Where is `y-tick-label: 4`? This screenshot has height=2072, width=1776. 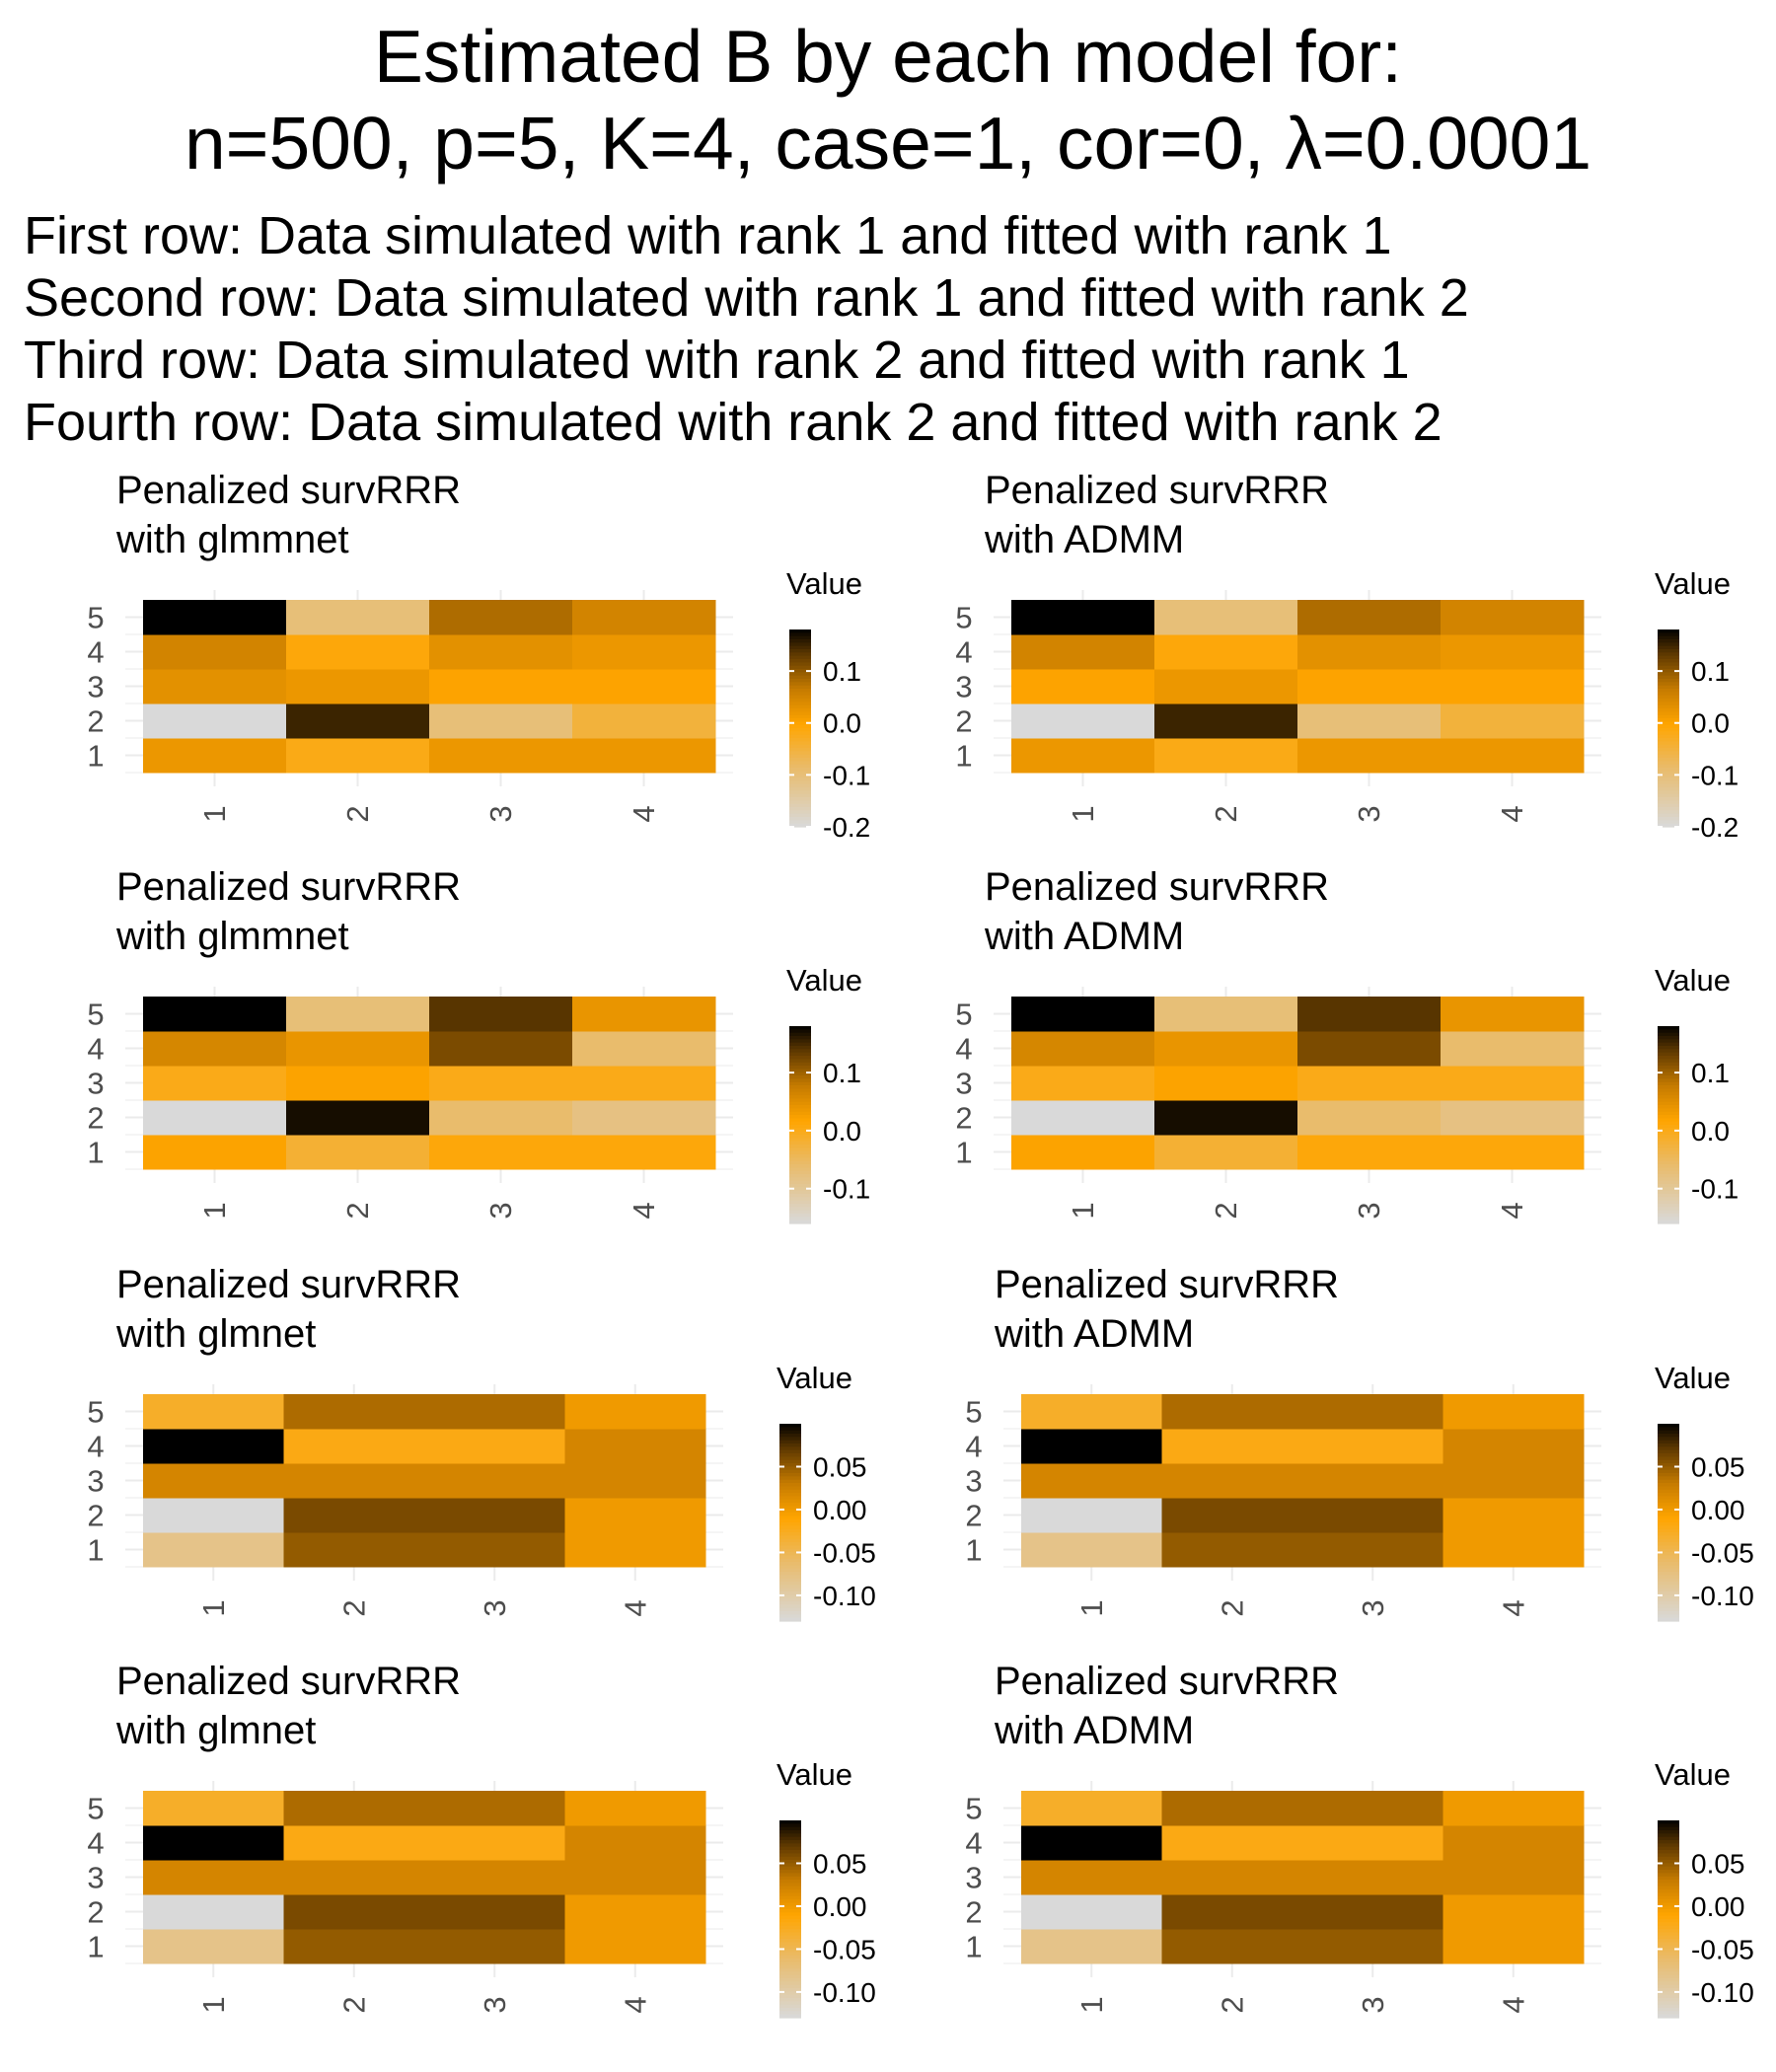
y-tick-label: 4 is located at coordinates (974, 1844).